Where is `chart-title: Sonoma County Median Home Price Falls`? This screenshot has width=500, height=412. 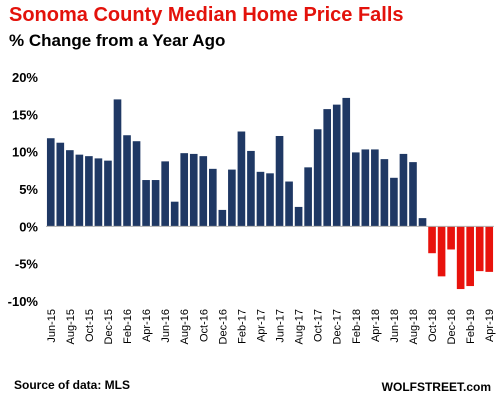
chart-title: Sonoma County Median Home Price Falls is located at coordinates (206, 15).